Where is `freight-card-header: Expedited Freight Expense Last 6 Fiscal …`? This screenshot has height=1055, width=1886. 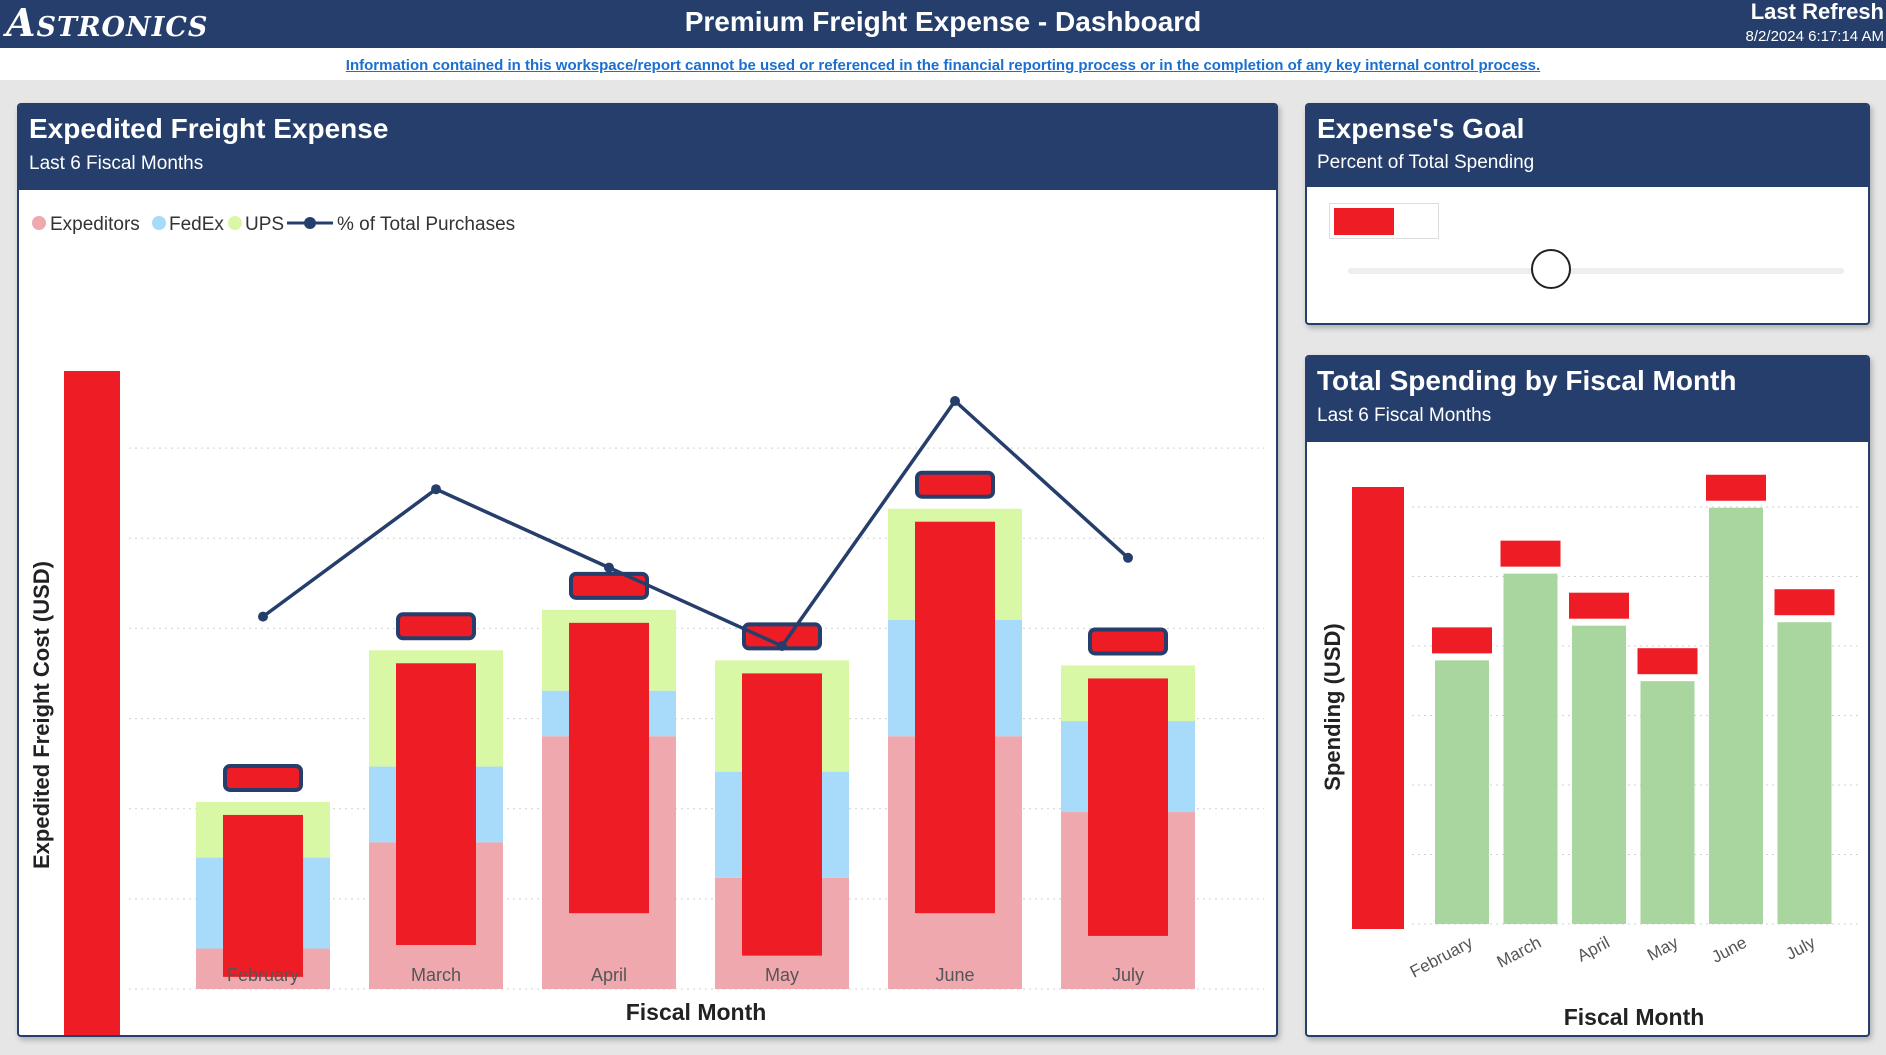 freight-card-header: Expedited Freight Expense Last 6 Fiscal … is located at coordinates (647, 147).